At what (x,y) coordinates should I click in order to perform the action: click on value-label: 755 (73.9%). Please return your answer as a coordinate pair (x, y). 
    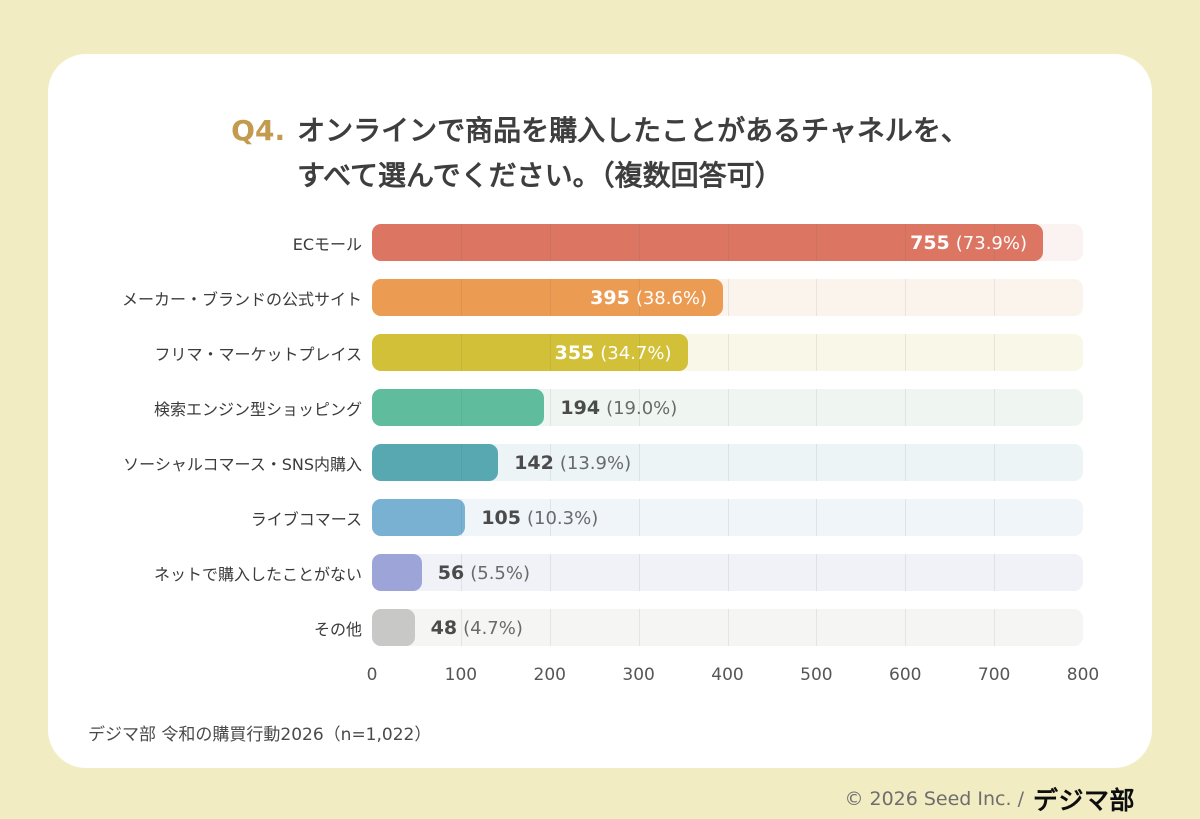
    Looking at the image, I should click on (968, 243).